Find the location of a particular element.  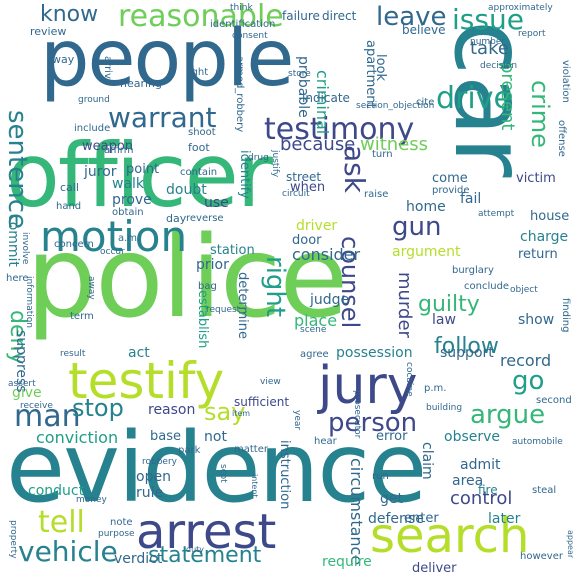

word: instruction is located at coordinates (284, 475).